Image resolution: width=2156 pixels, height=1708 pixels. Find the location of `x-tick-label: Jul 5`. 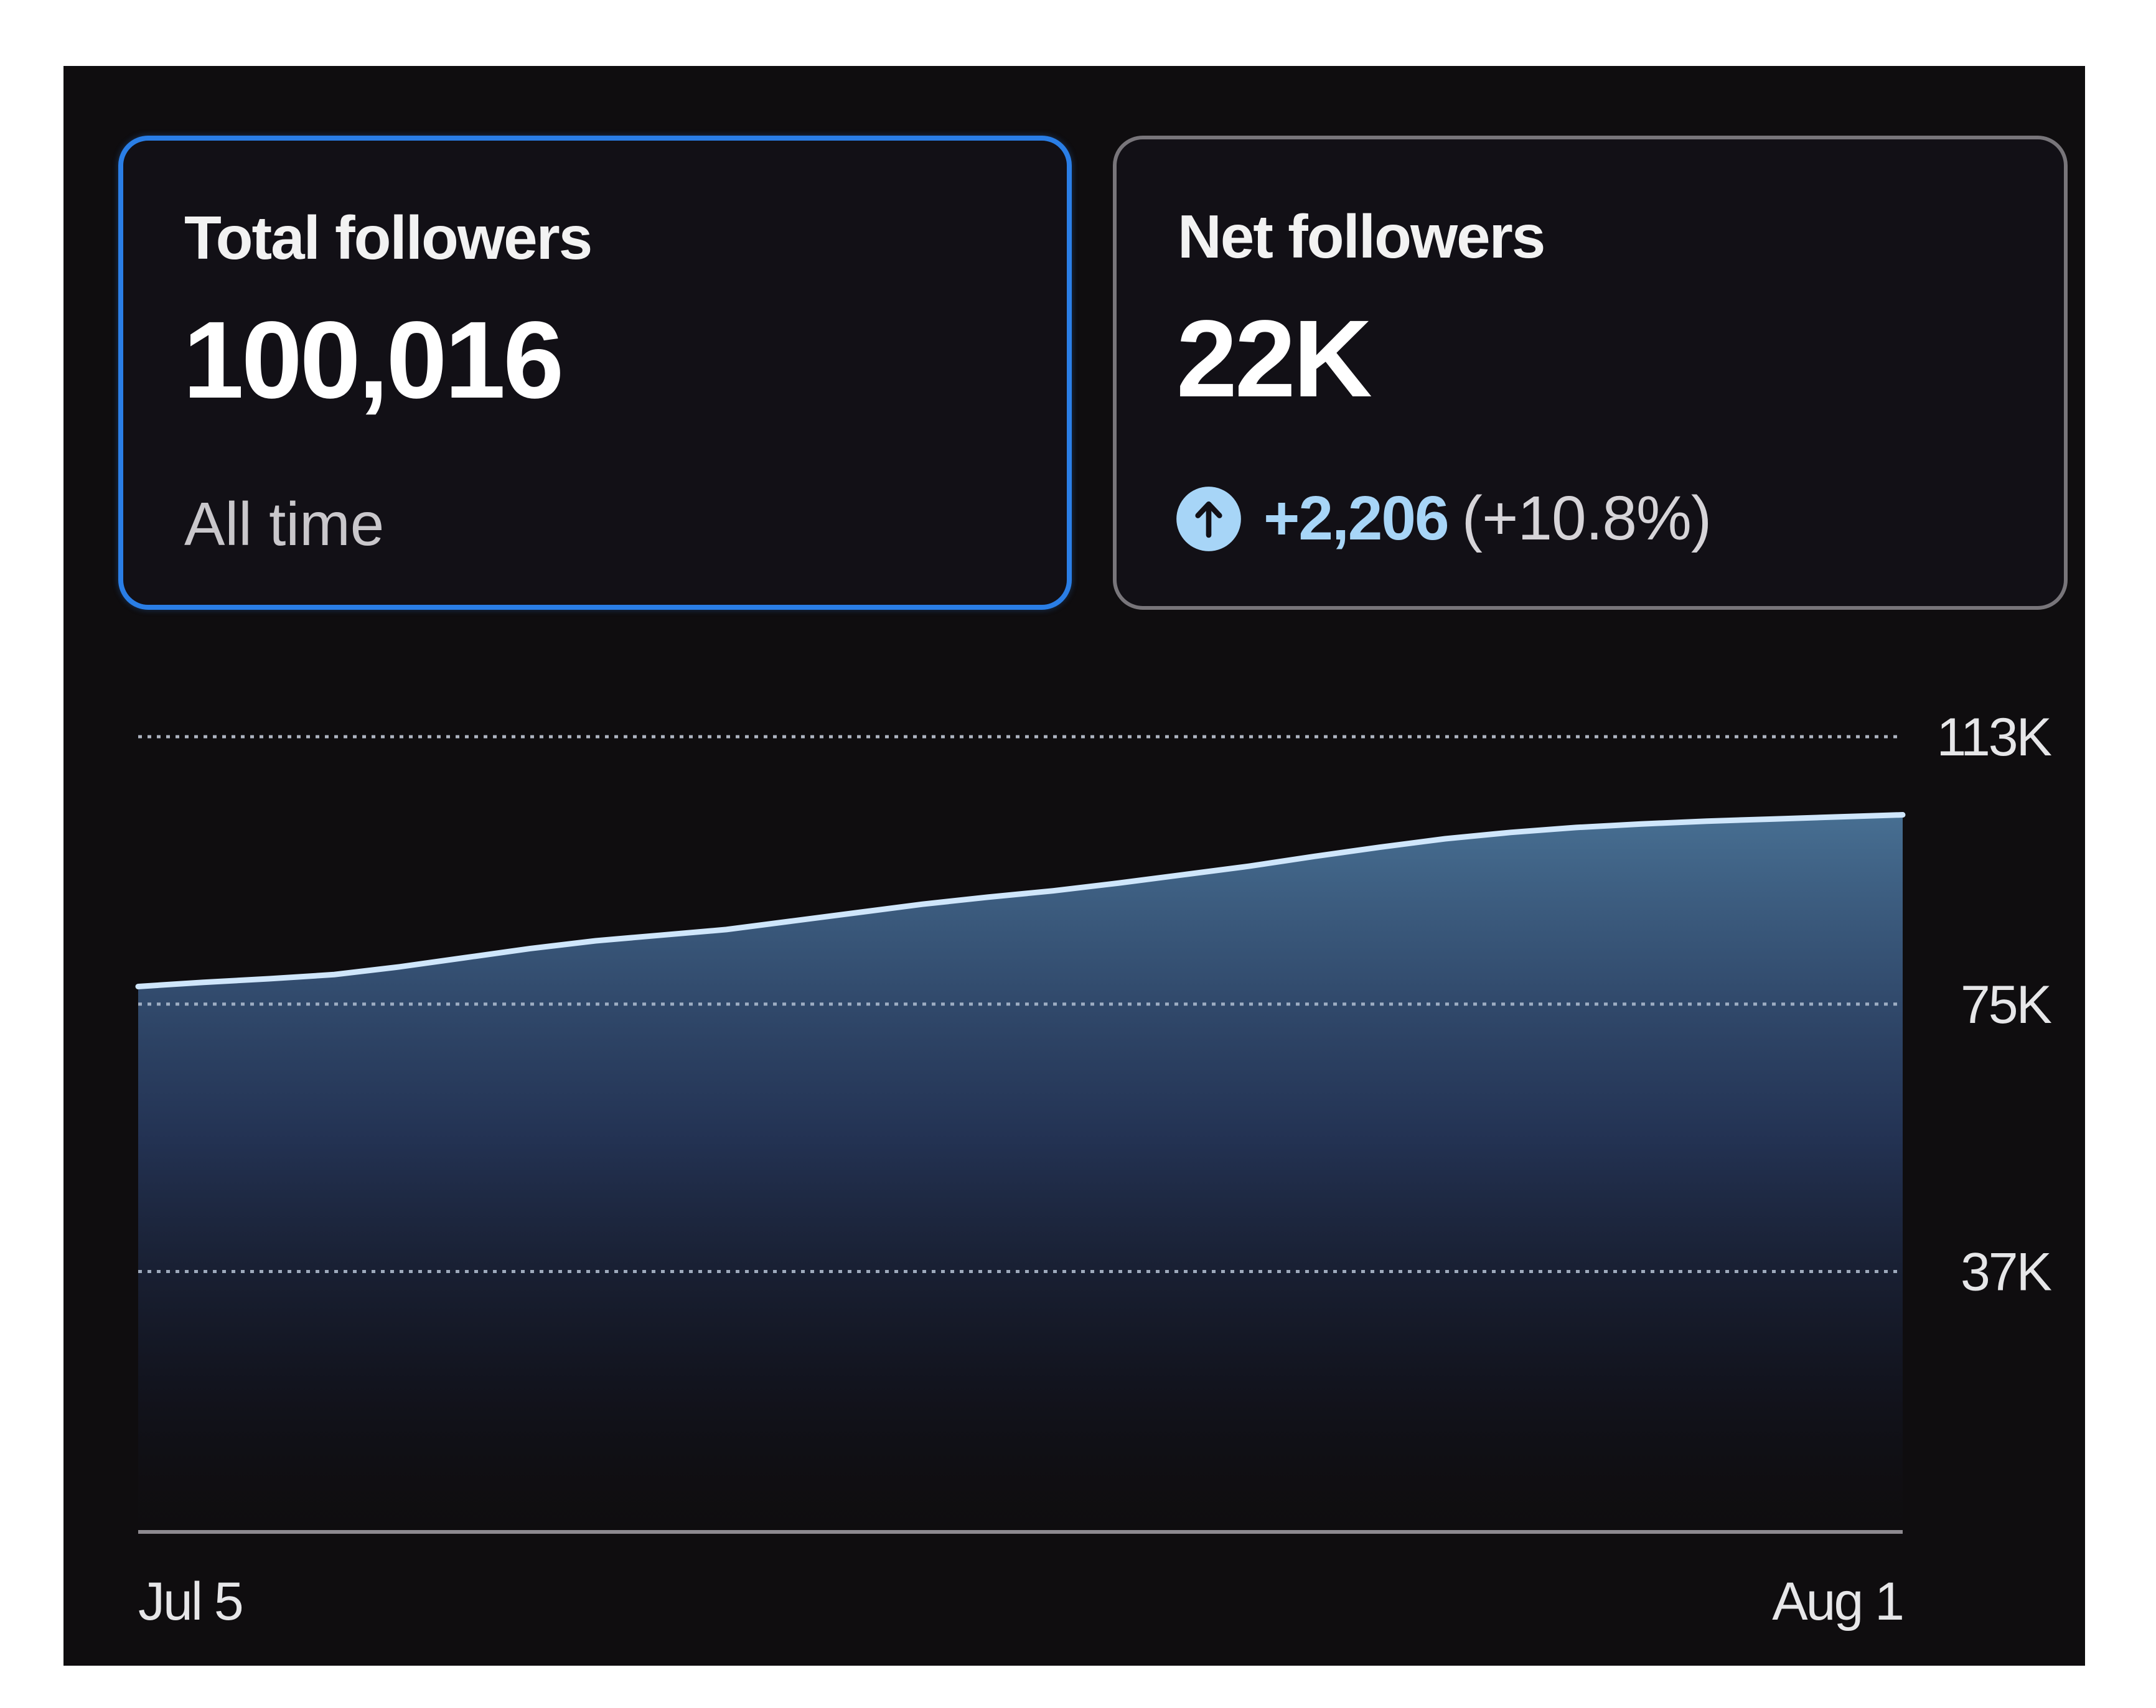

x-tick-label: Jul 5 is located at coordinates (190, 1601).